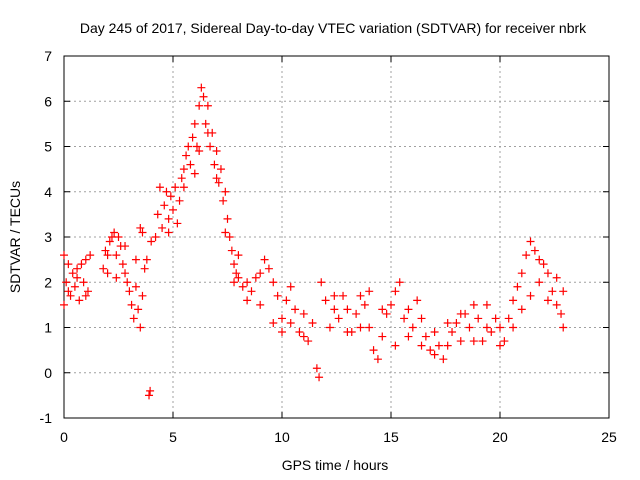 The image size is (640, 480). Describe the element at coordinates (500, 437) in the screenshot. I see `x-tick-label: 20` at that location.